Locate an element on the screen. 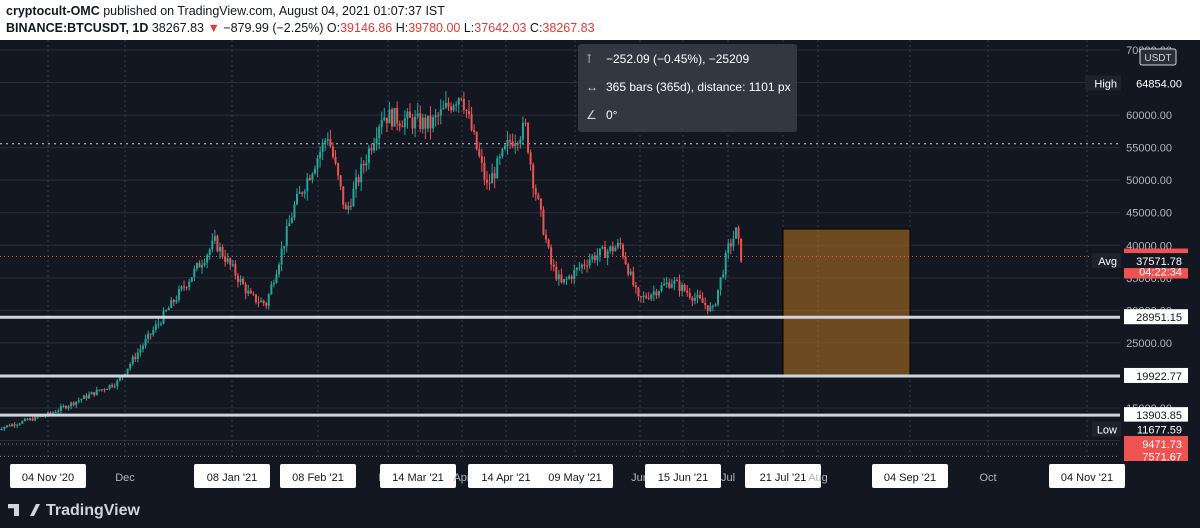 Image resolution: width=1200 pixels, height=528 pixels. price-change: −879.99 (−2.25%) is located at coordinates (273, 28).